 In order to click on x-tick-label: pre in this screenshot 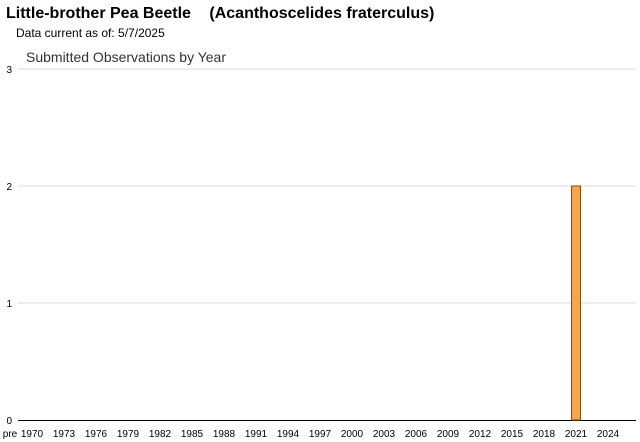, I will do `click(10, 434)`.